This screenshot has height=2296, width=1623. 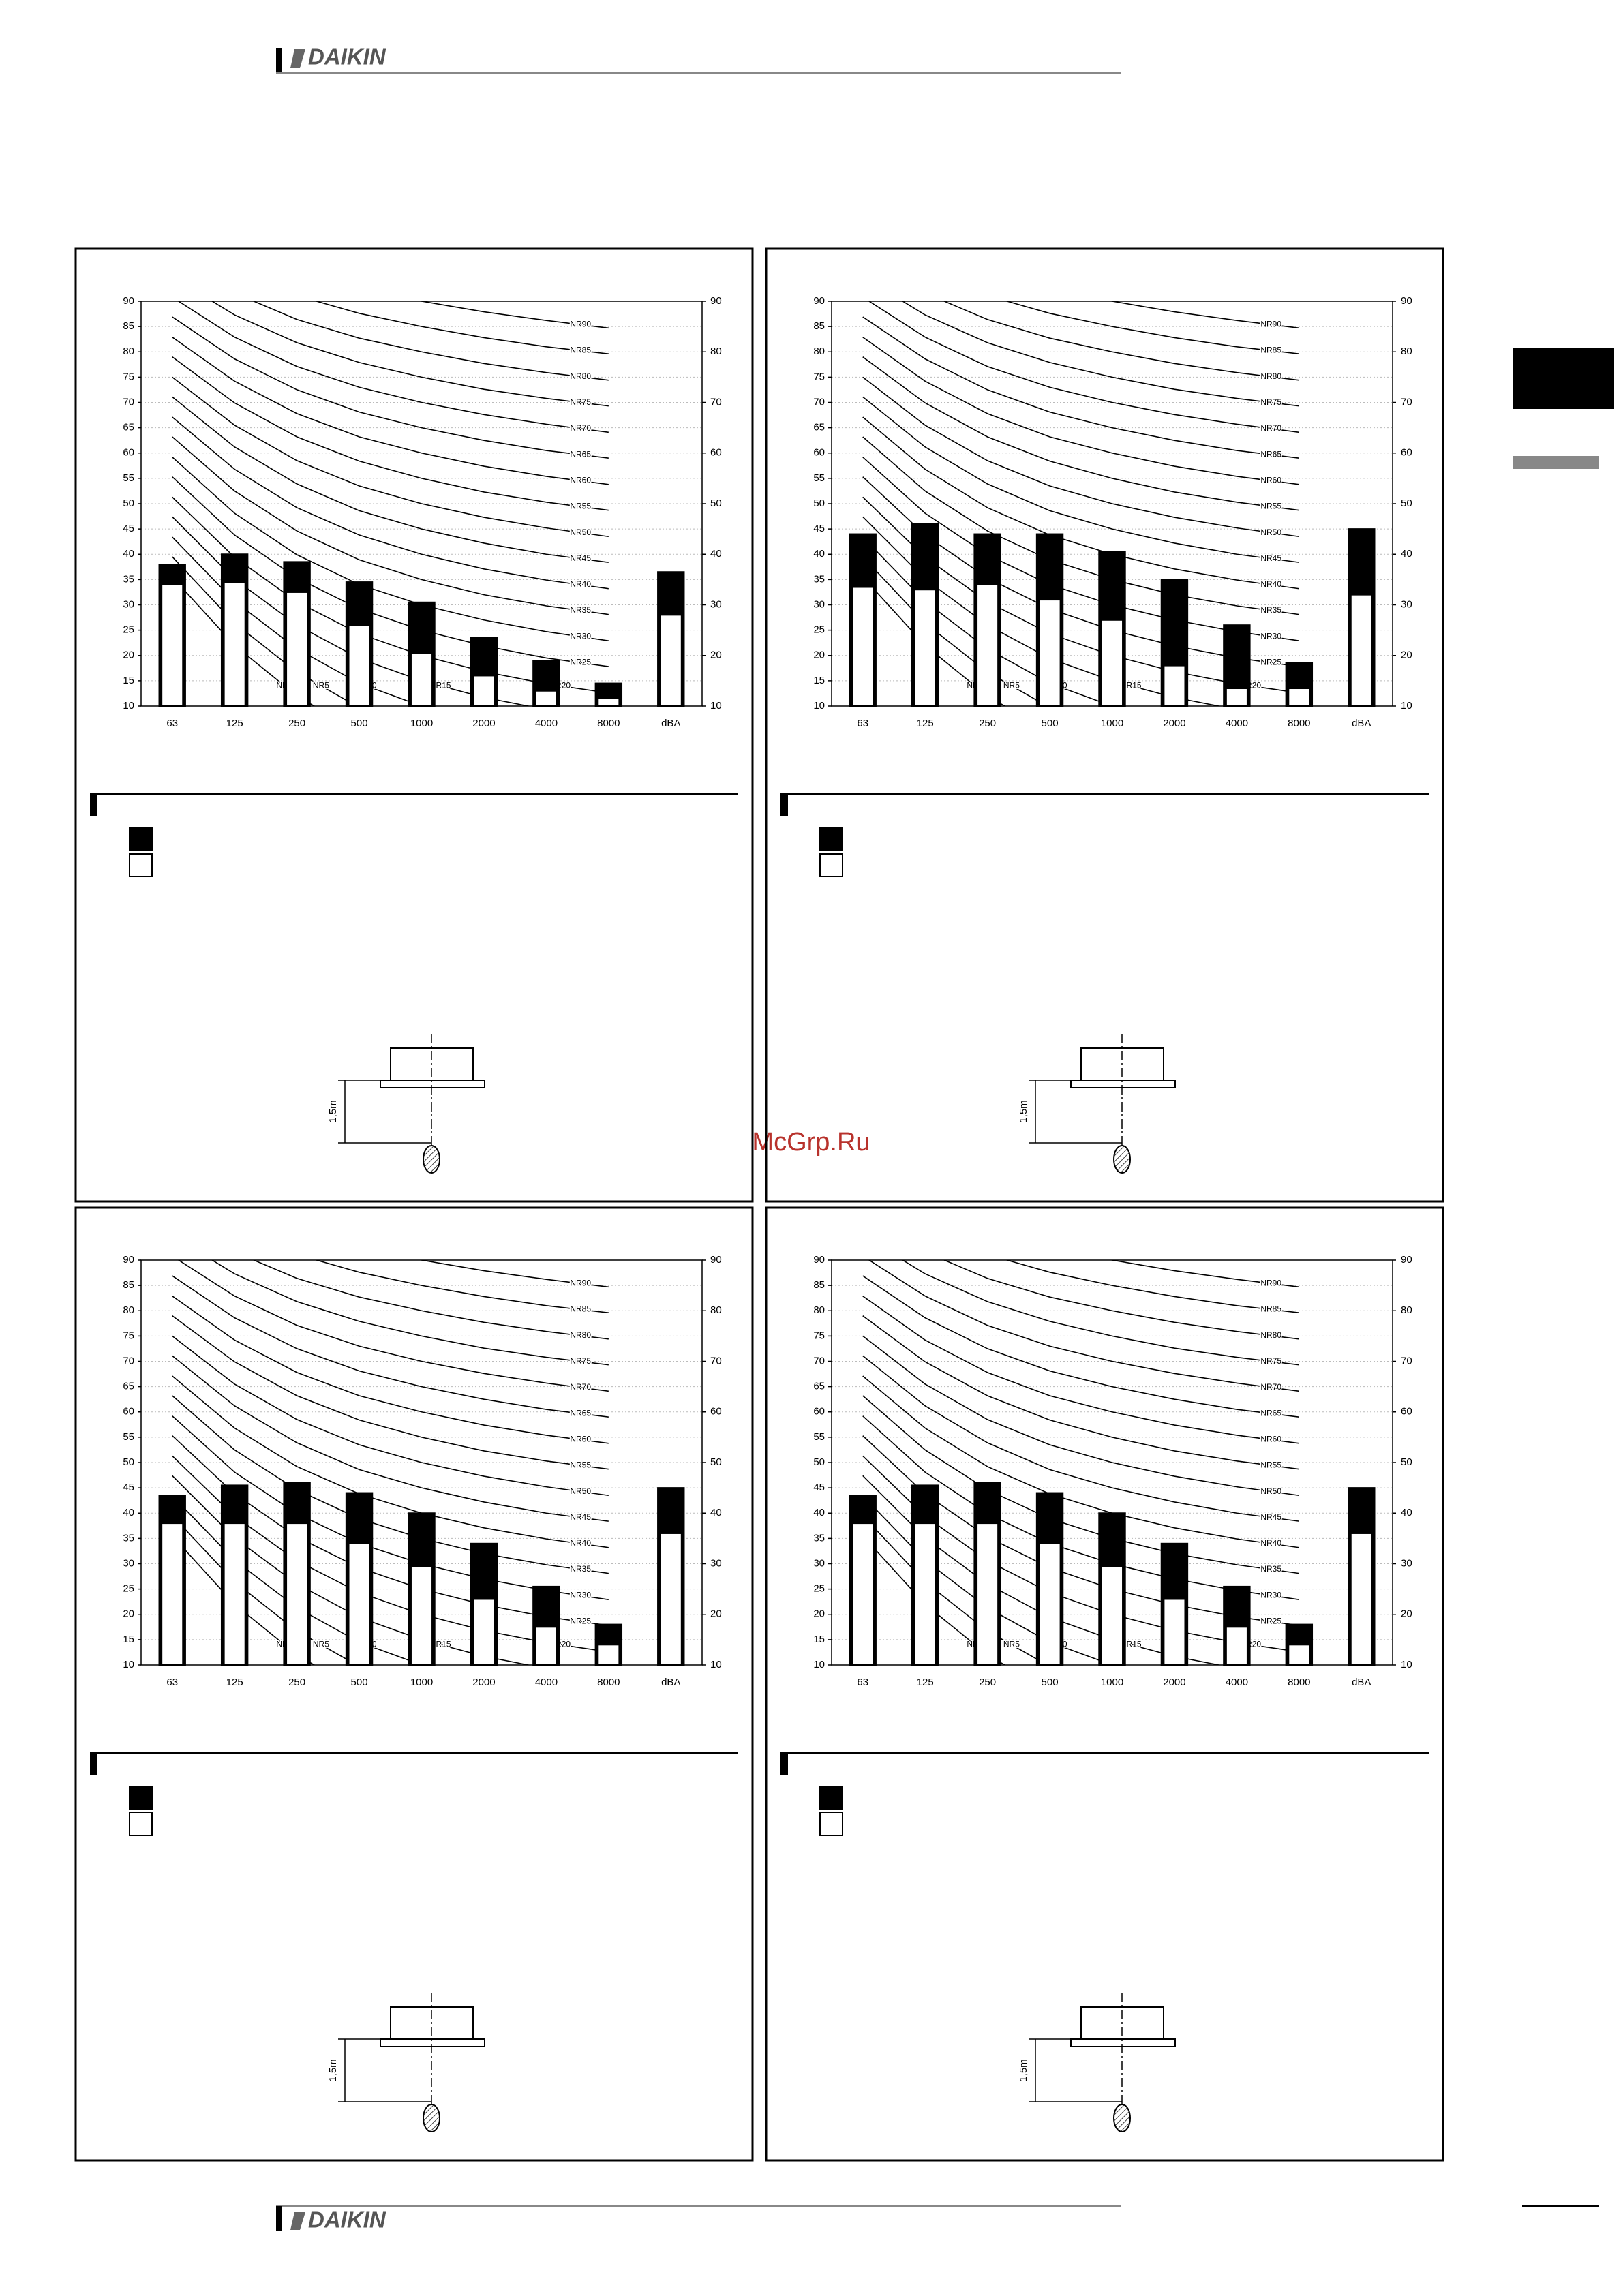 What do you see at coordinates (128, 1387) in the screenshot?
I see `y-tick-label: 65` at bounding box center [128, 1387].